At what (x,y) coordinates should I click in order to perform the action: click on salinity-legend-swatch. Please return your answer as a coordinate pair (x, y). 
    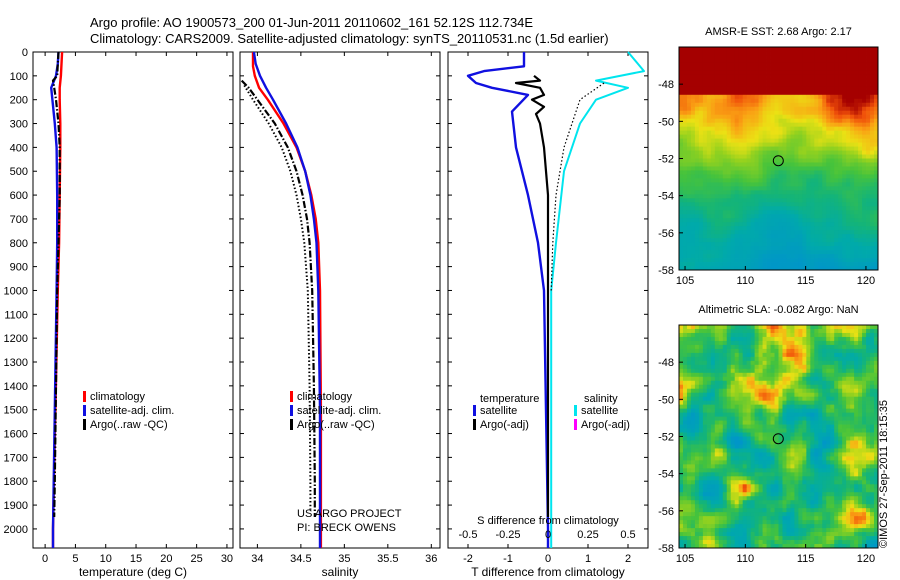
    Looking at the image, I should click on (291, 410).